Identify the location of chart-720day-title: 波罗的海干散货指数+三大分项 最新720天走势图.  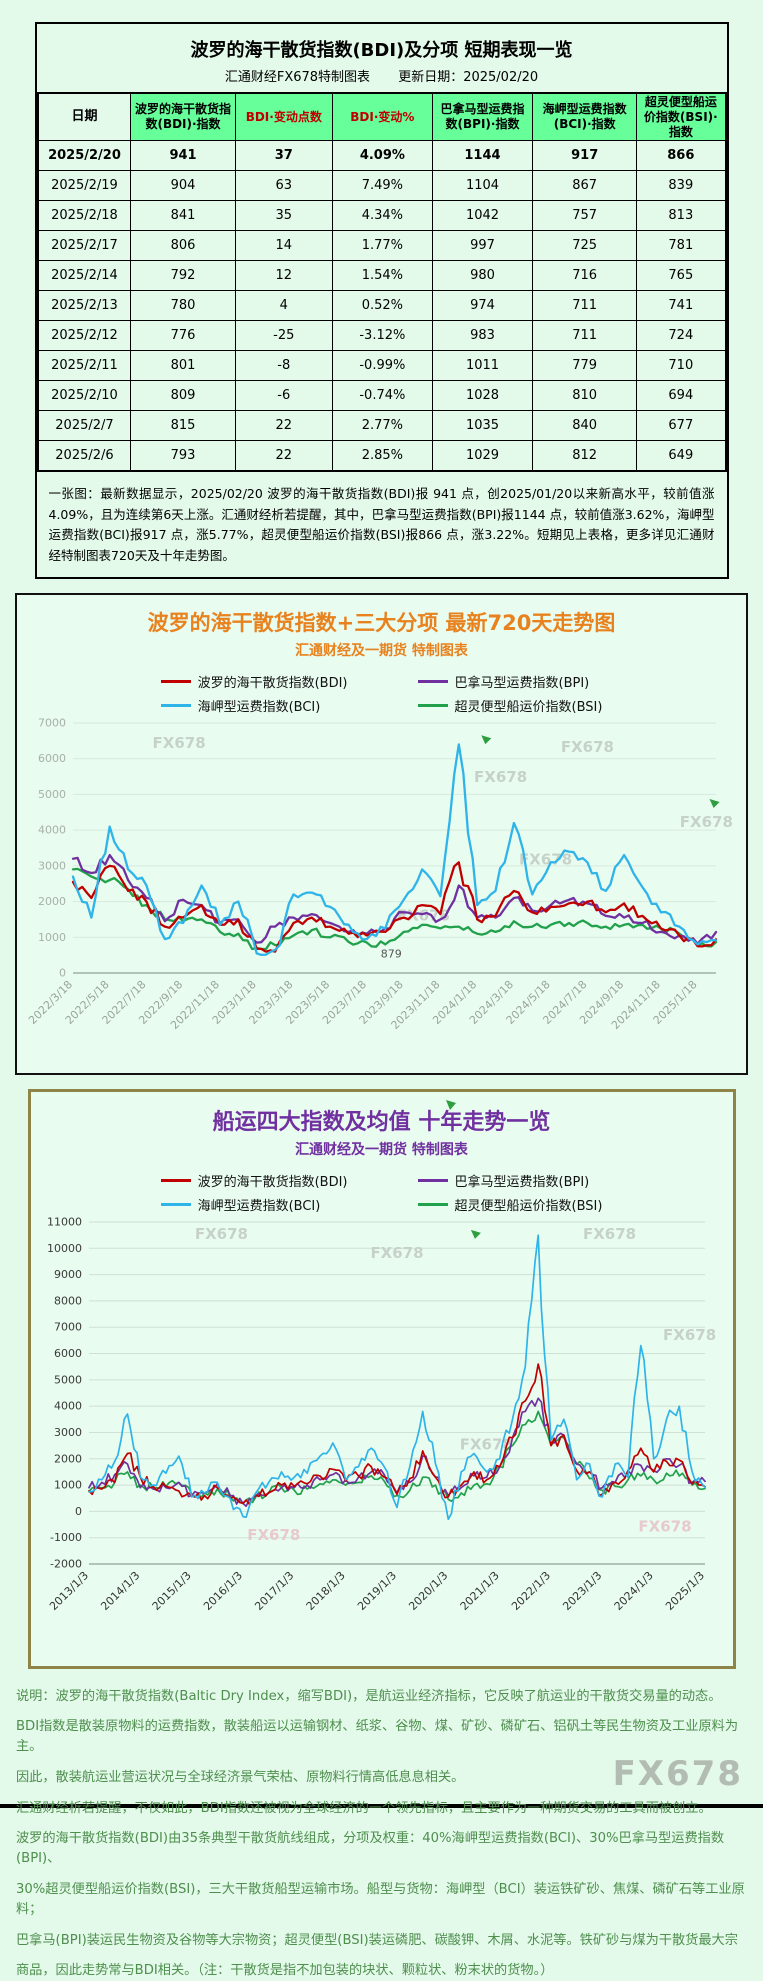
(381, 622).